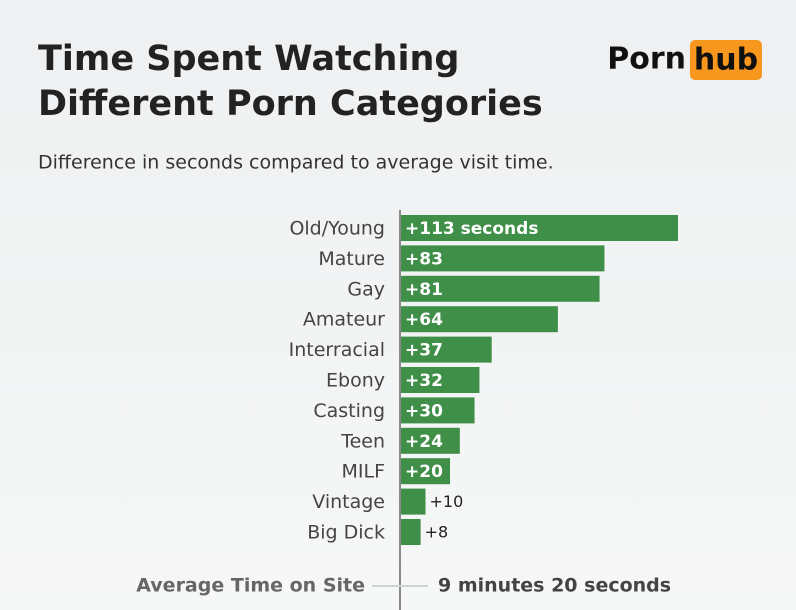  I want to click on logo-badge, so click(726, 60).